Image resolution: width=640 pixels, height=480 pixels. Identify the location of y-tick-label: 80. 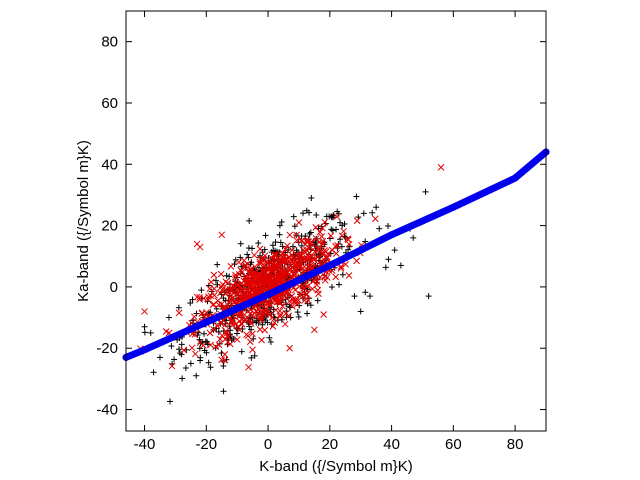
(109, 42).